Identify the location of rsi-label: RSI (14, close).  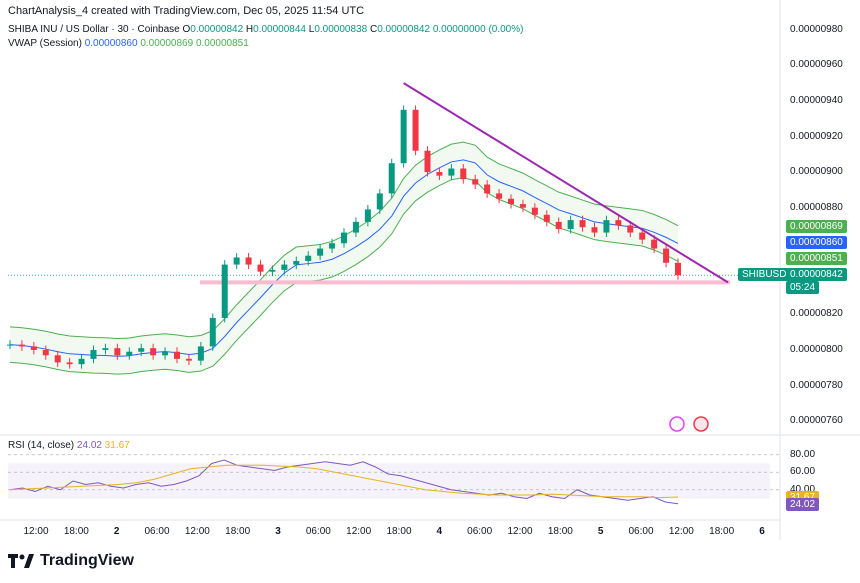
(41, 445).